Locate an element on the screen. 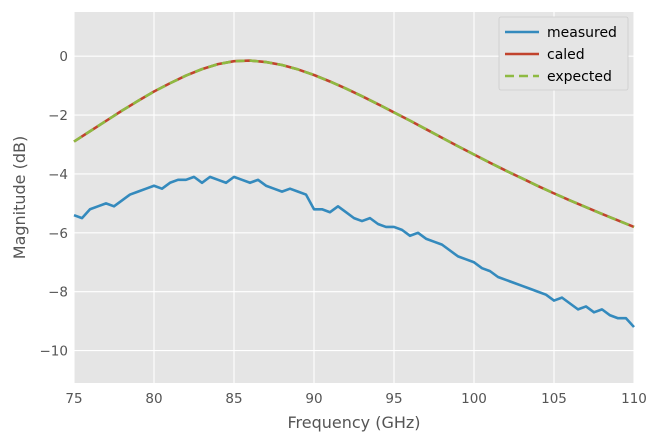 The height and width of the screenshot is (443, 661). y-tick-label: −4 is located at coordinates (58, 175).